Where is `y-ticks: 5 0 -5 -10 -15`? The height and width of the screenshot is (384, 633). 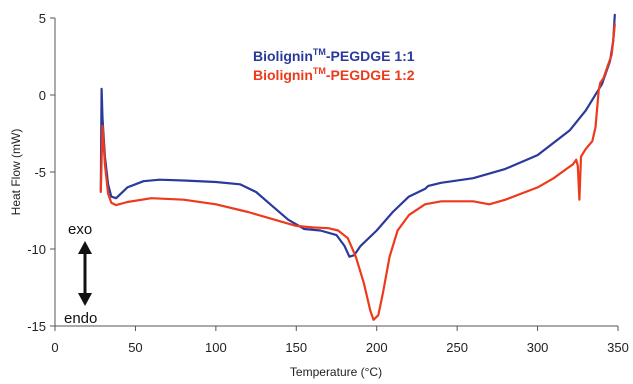
y-ticks: 5 0 -5 -10 -15 is located at coordinates (41, 172).